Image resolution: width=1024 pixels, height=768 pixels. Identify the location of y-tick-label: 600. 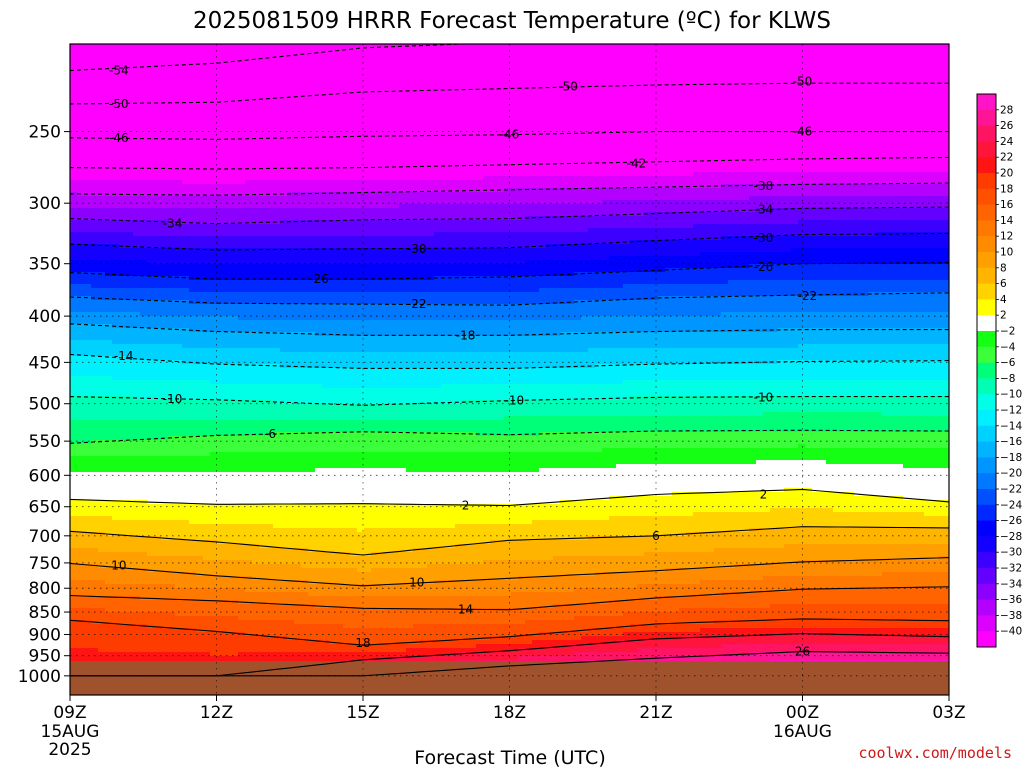
(45, 476).